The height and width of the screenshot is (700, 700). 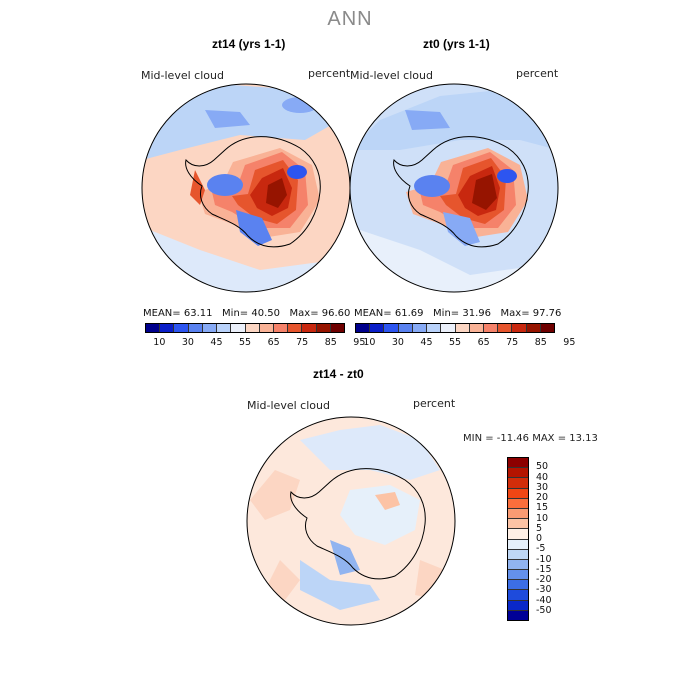 What do you see at coordinates (302, 342) in the screenshot?
I see `panel-1-colorbar-tick-label: 75` at bounding box center [302, 342].